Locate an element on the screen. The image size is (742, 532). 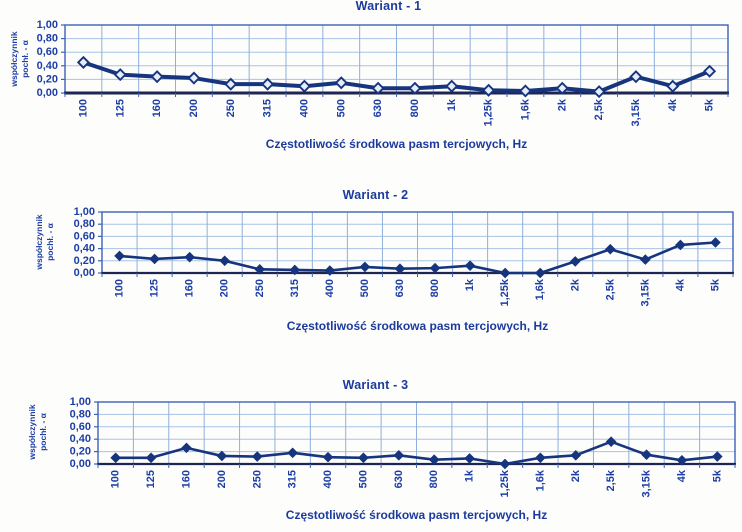
chart-2-y-axis-label: współczynnik pochł. - α is located at coordinates (45, 242).